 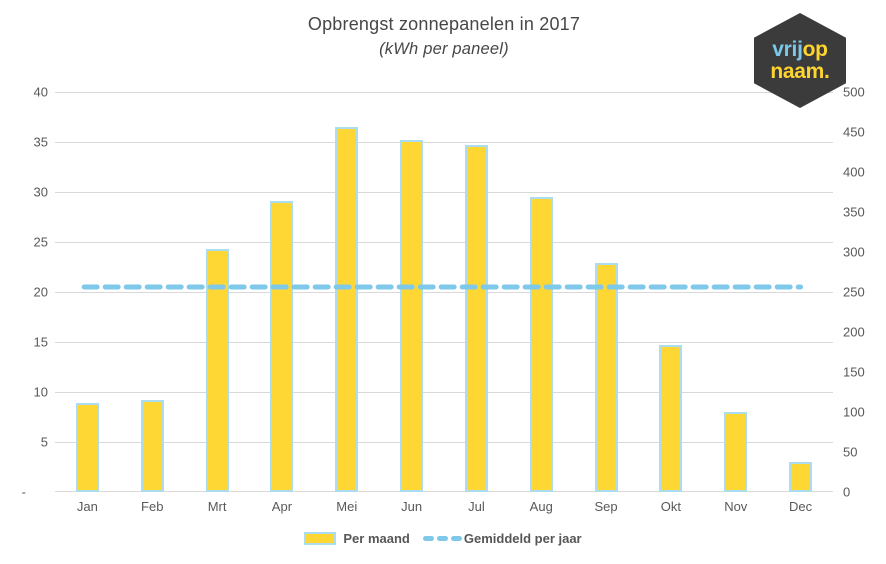 I want to click on legend-dash-swatch, so click(x=442, y=538).